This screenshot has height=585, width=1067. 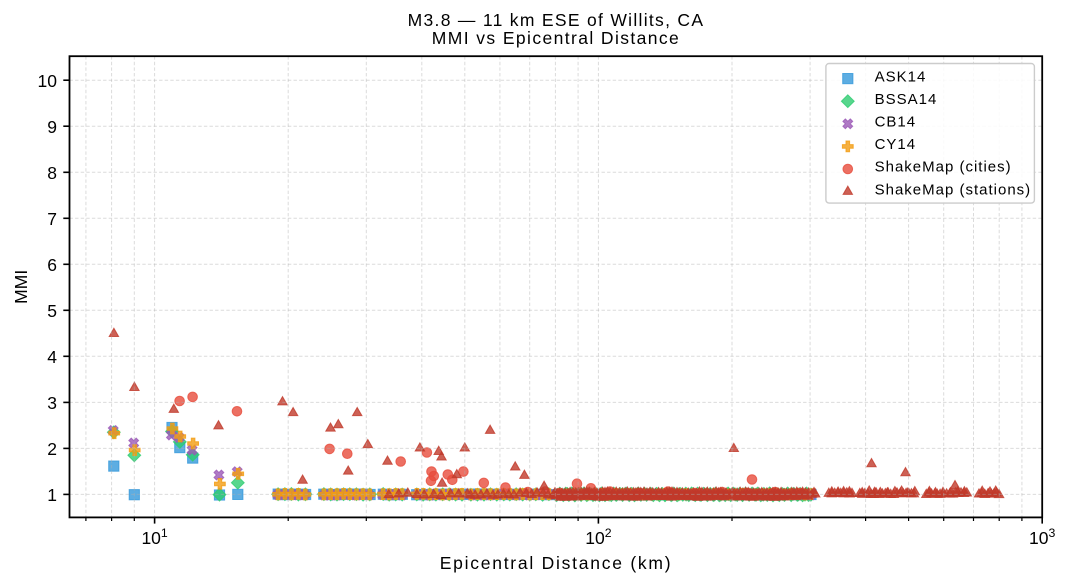 I want to click on svg-text: 10, so click(x=48, y=81).